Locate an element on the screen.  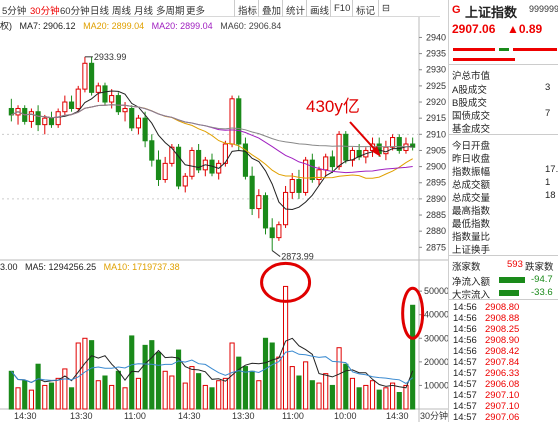
toolbar-button: ⊟ is located at coordinates (385, 8).